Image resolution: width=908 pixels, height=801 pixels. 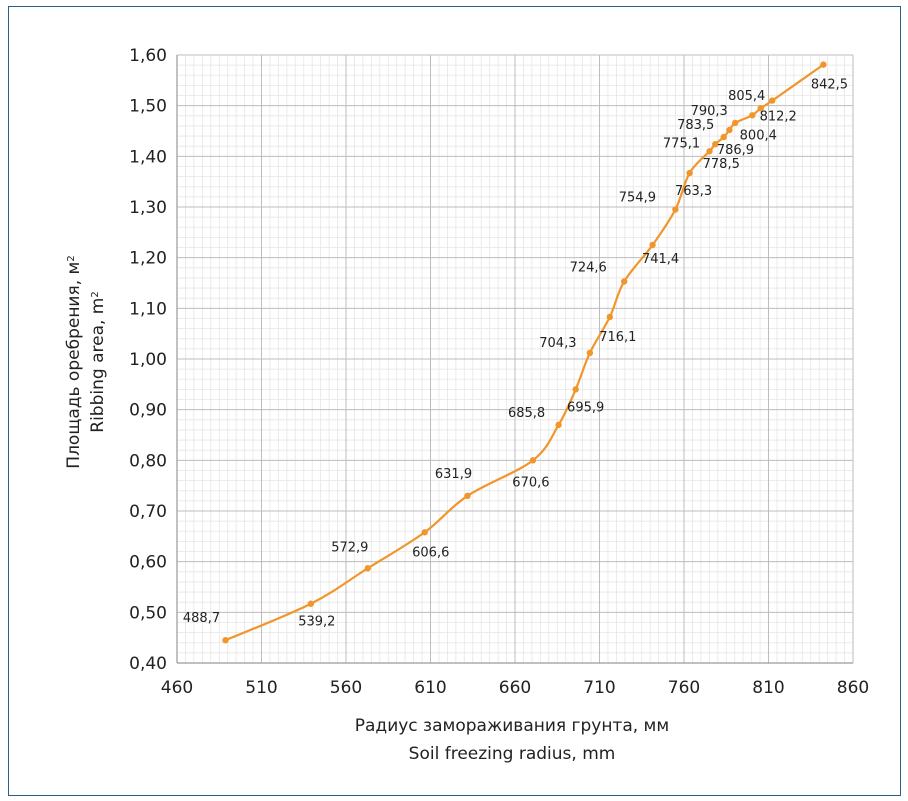 What do you see at coordinates (316, 622) in the screenshot?
I see `data-label: 539,2` at bounding box center [316, 622].